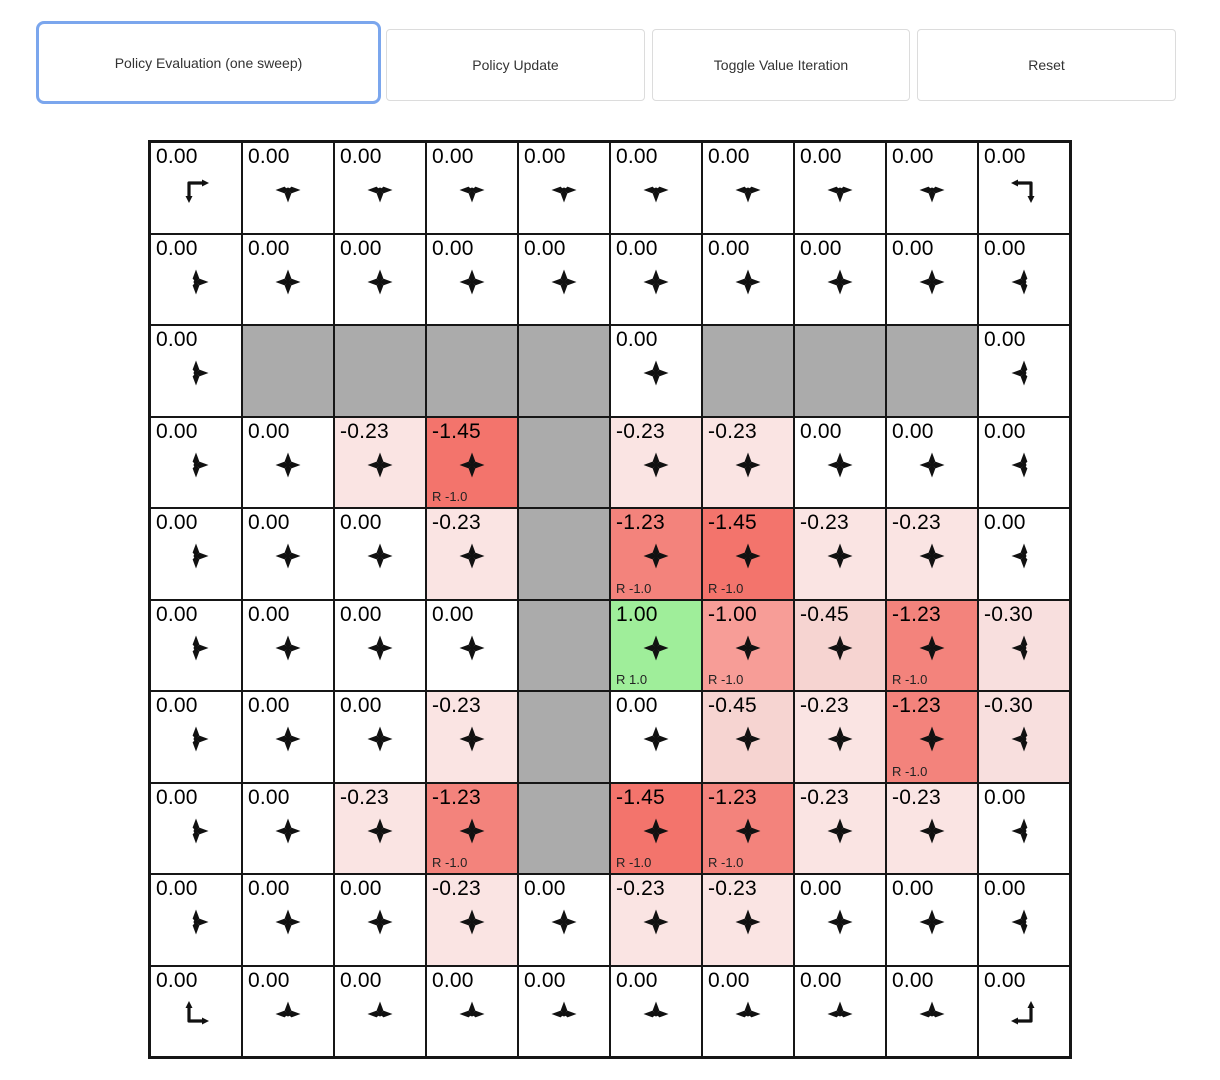 This screenshot has height=1080, width=1220. Describe the element at coordinates (748, 645) in the screenshot. I see `grid-cell-r6-c7: -1.00 R -1.0` at that location.